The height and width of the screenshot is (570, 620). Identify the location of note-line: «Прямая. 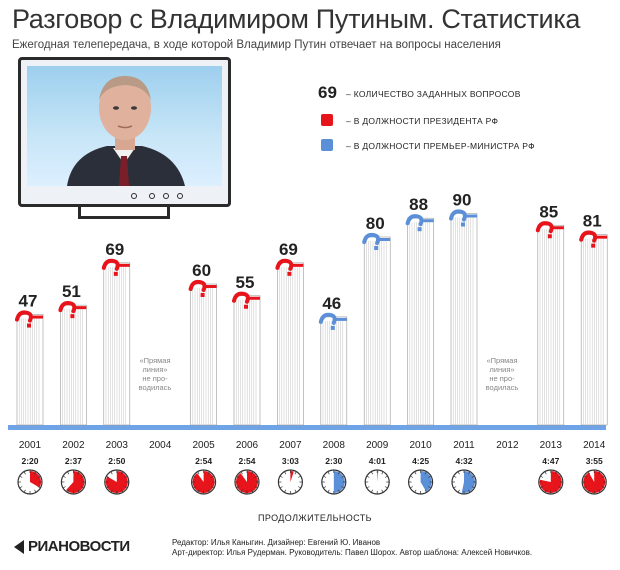
(502, 360).